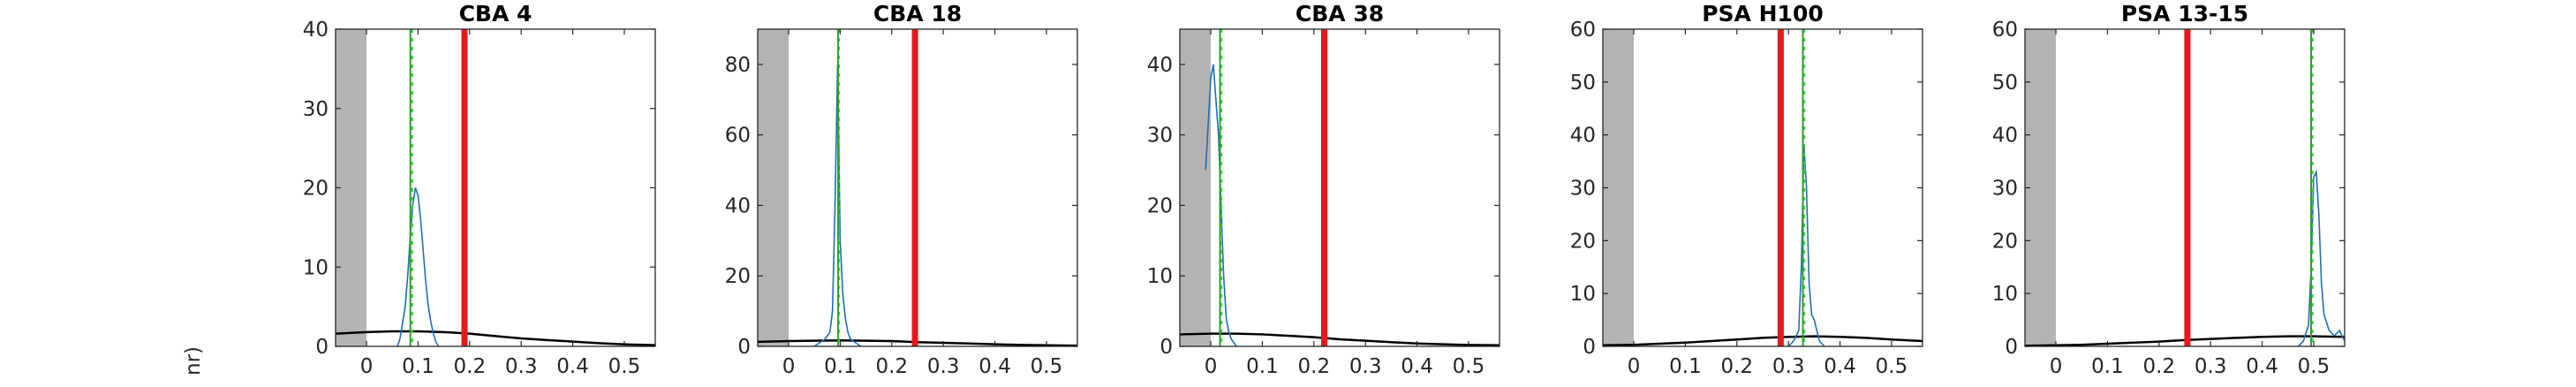 This screenshot has height=387, width=2576. Describe the element at coordinates (496, 14) in the screenshot. I see `chart-title: CBA 4` at that location.